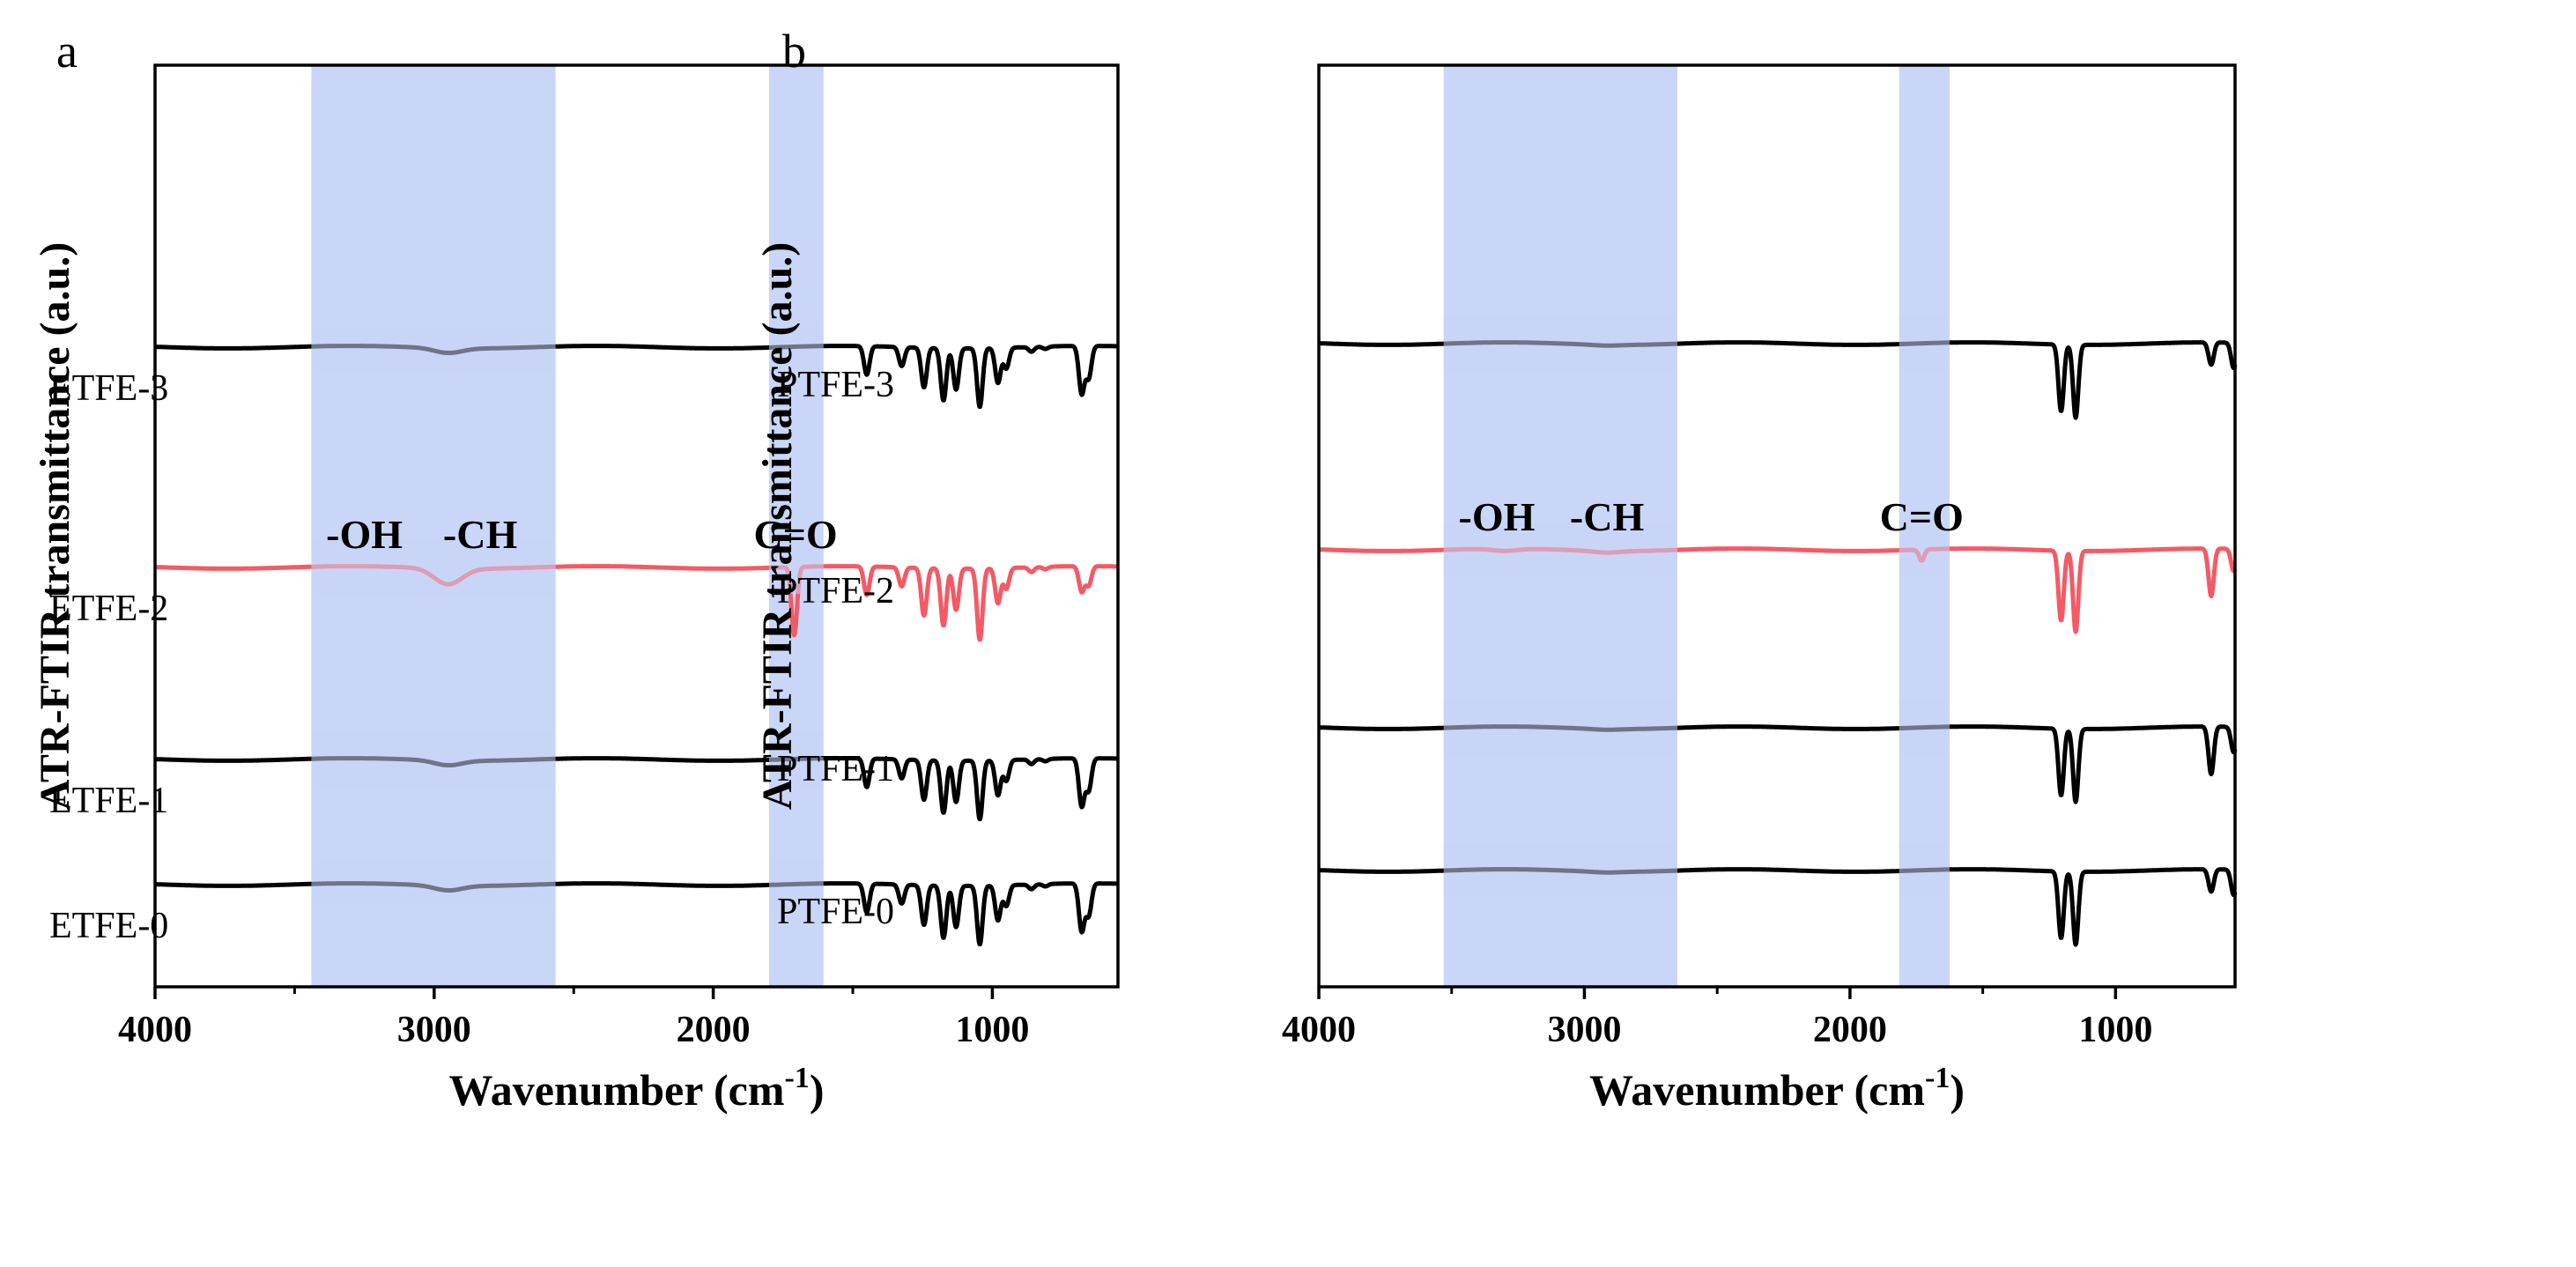 The image size is (2576, 1267). What do you see at coordinates (836, 591) in the screenshot?
I see `series-label-ptfe-2: PTFE-2` at bounding box center [836, 591].